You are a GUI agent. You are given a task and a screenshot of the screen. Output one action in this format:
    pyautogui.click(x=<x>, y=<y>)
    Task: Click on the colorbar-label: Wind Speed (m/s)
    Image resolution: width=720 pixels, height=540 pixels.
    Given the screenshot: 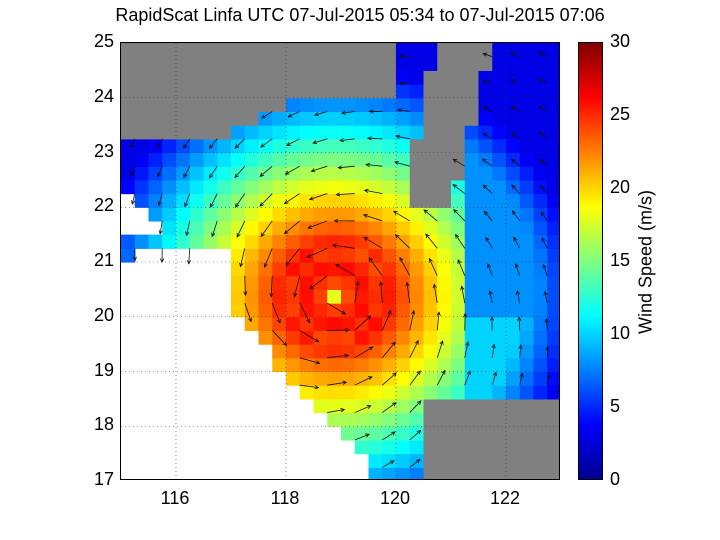 What is the action you would take?
    pyautogui.click(x=645, y=262)
    